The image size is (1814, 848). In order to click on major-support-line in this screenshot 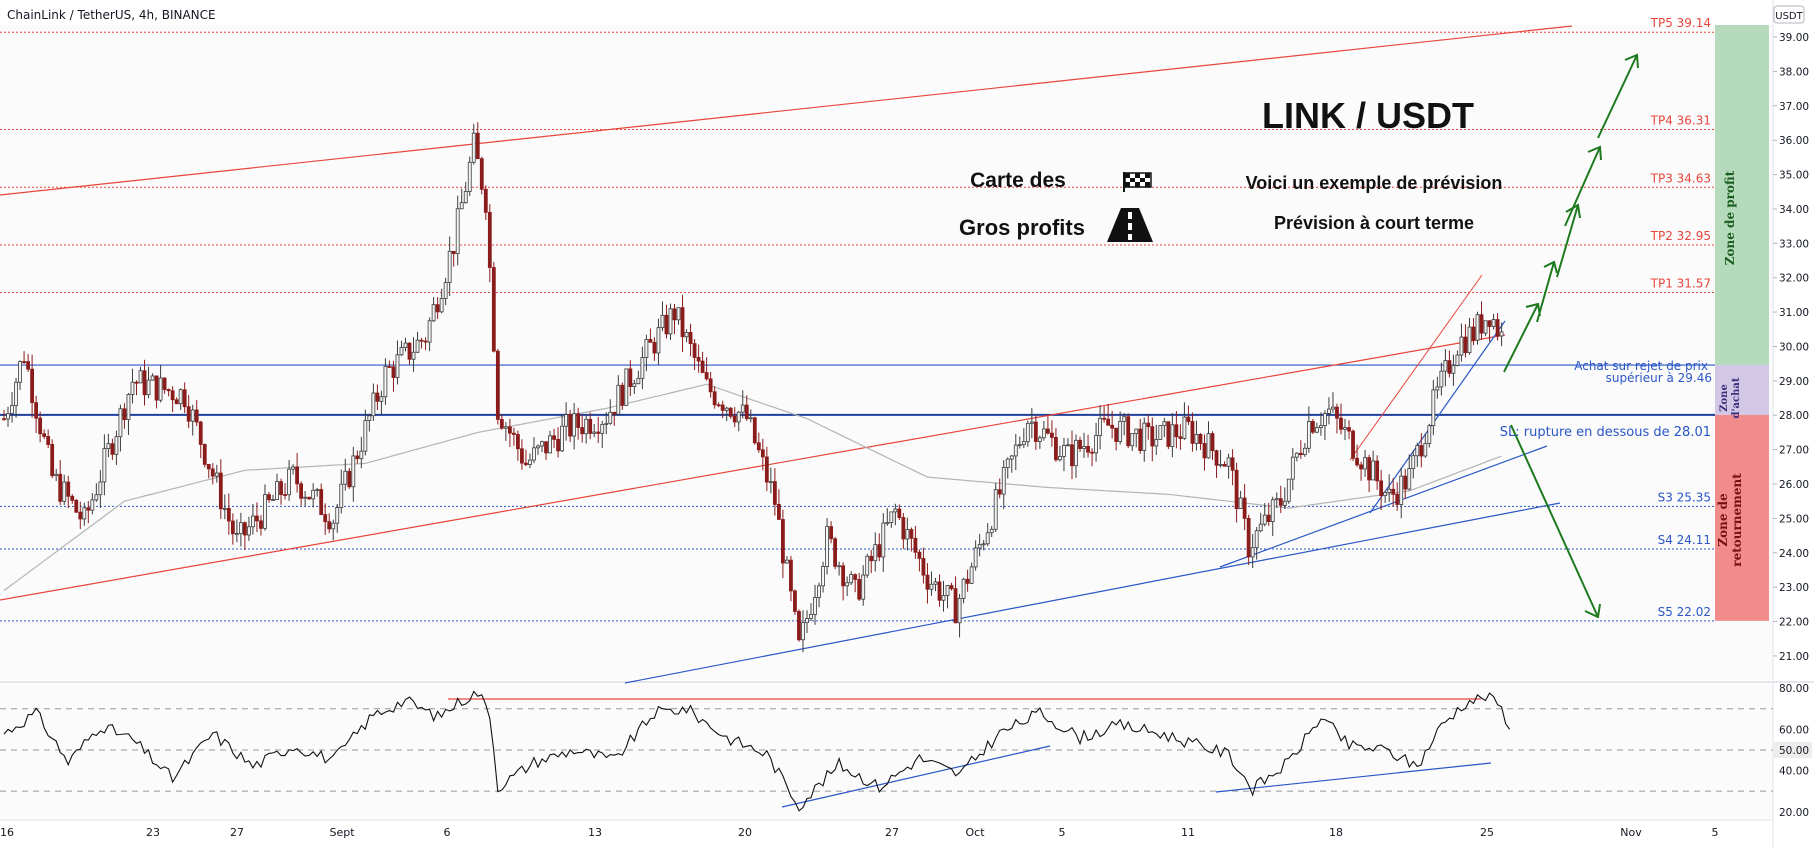, I will do `click(1092, 593)`.